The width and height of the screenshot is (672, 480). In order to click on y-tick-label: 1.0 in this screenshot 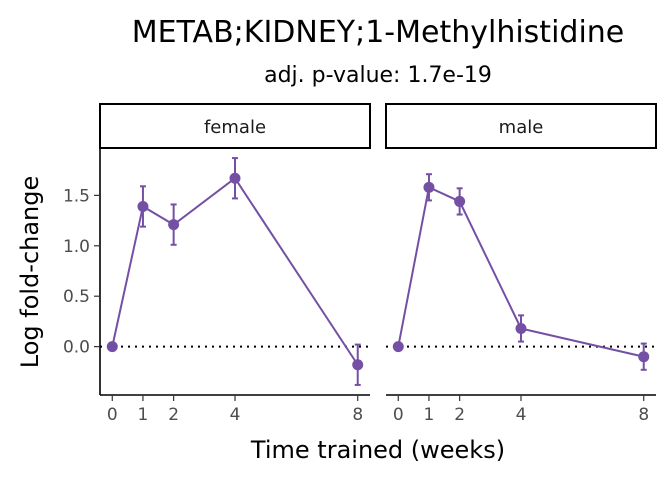, I will do `click(76, 247)`.